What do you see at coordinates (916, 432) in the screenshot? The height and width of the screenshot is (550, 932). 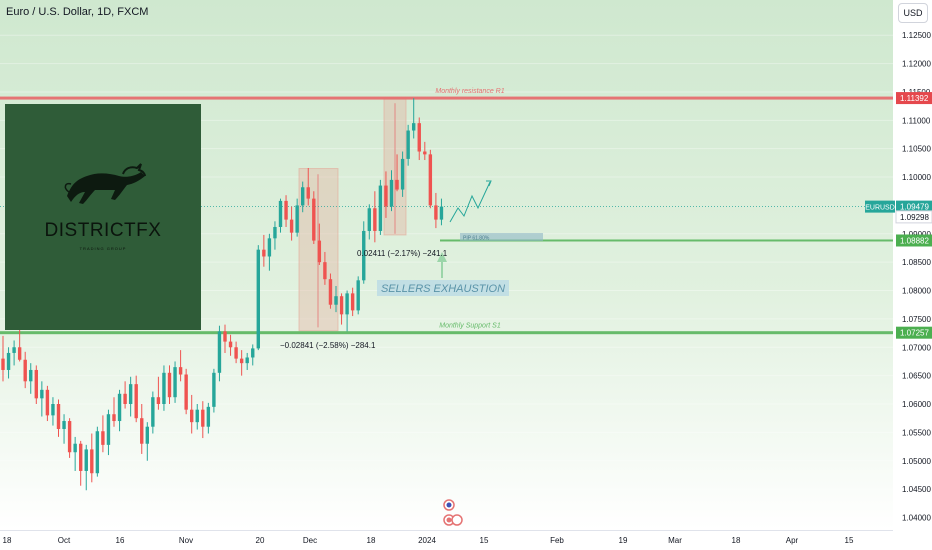 I see `y-tick-label: 1.05500` at bounding box center [916, 432].